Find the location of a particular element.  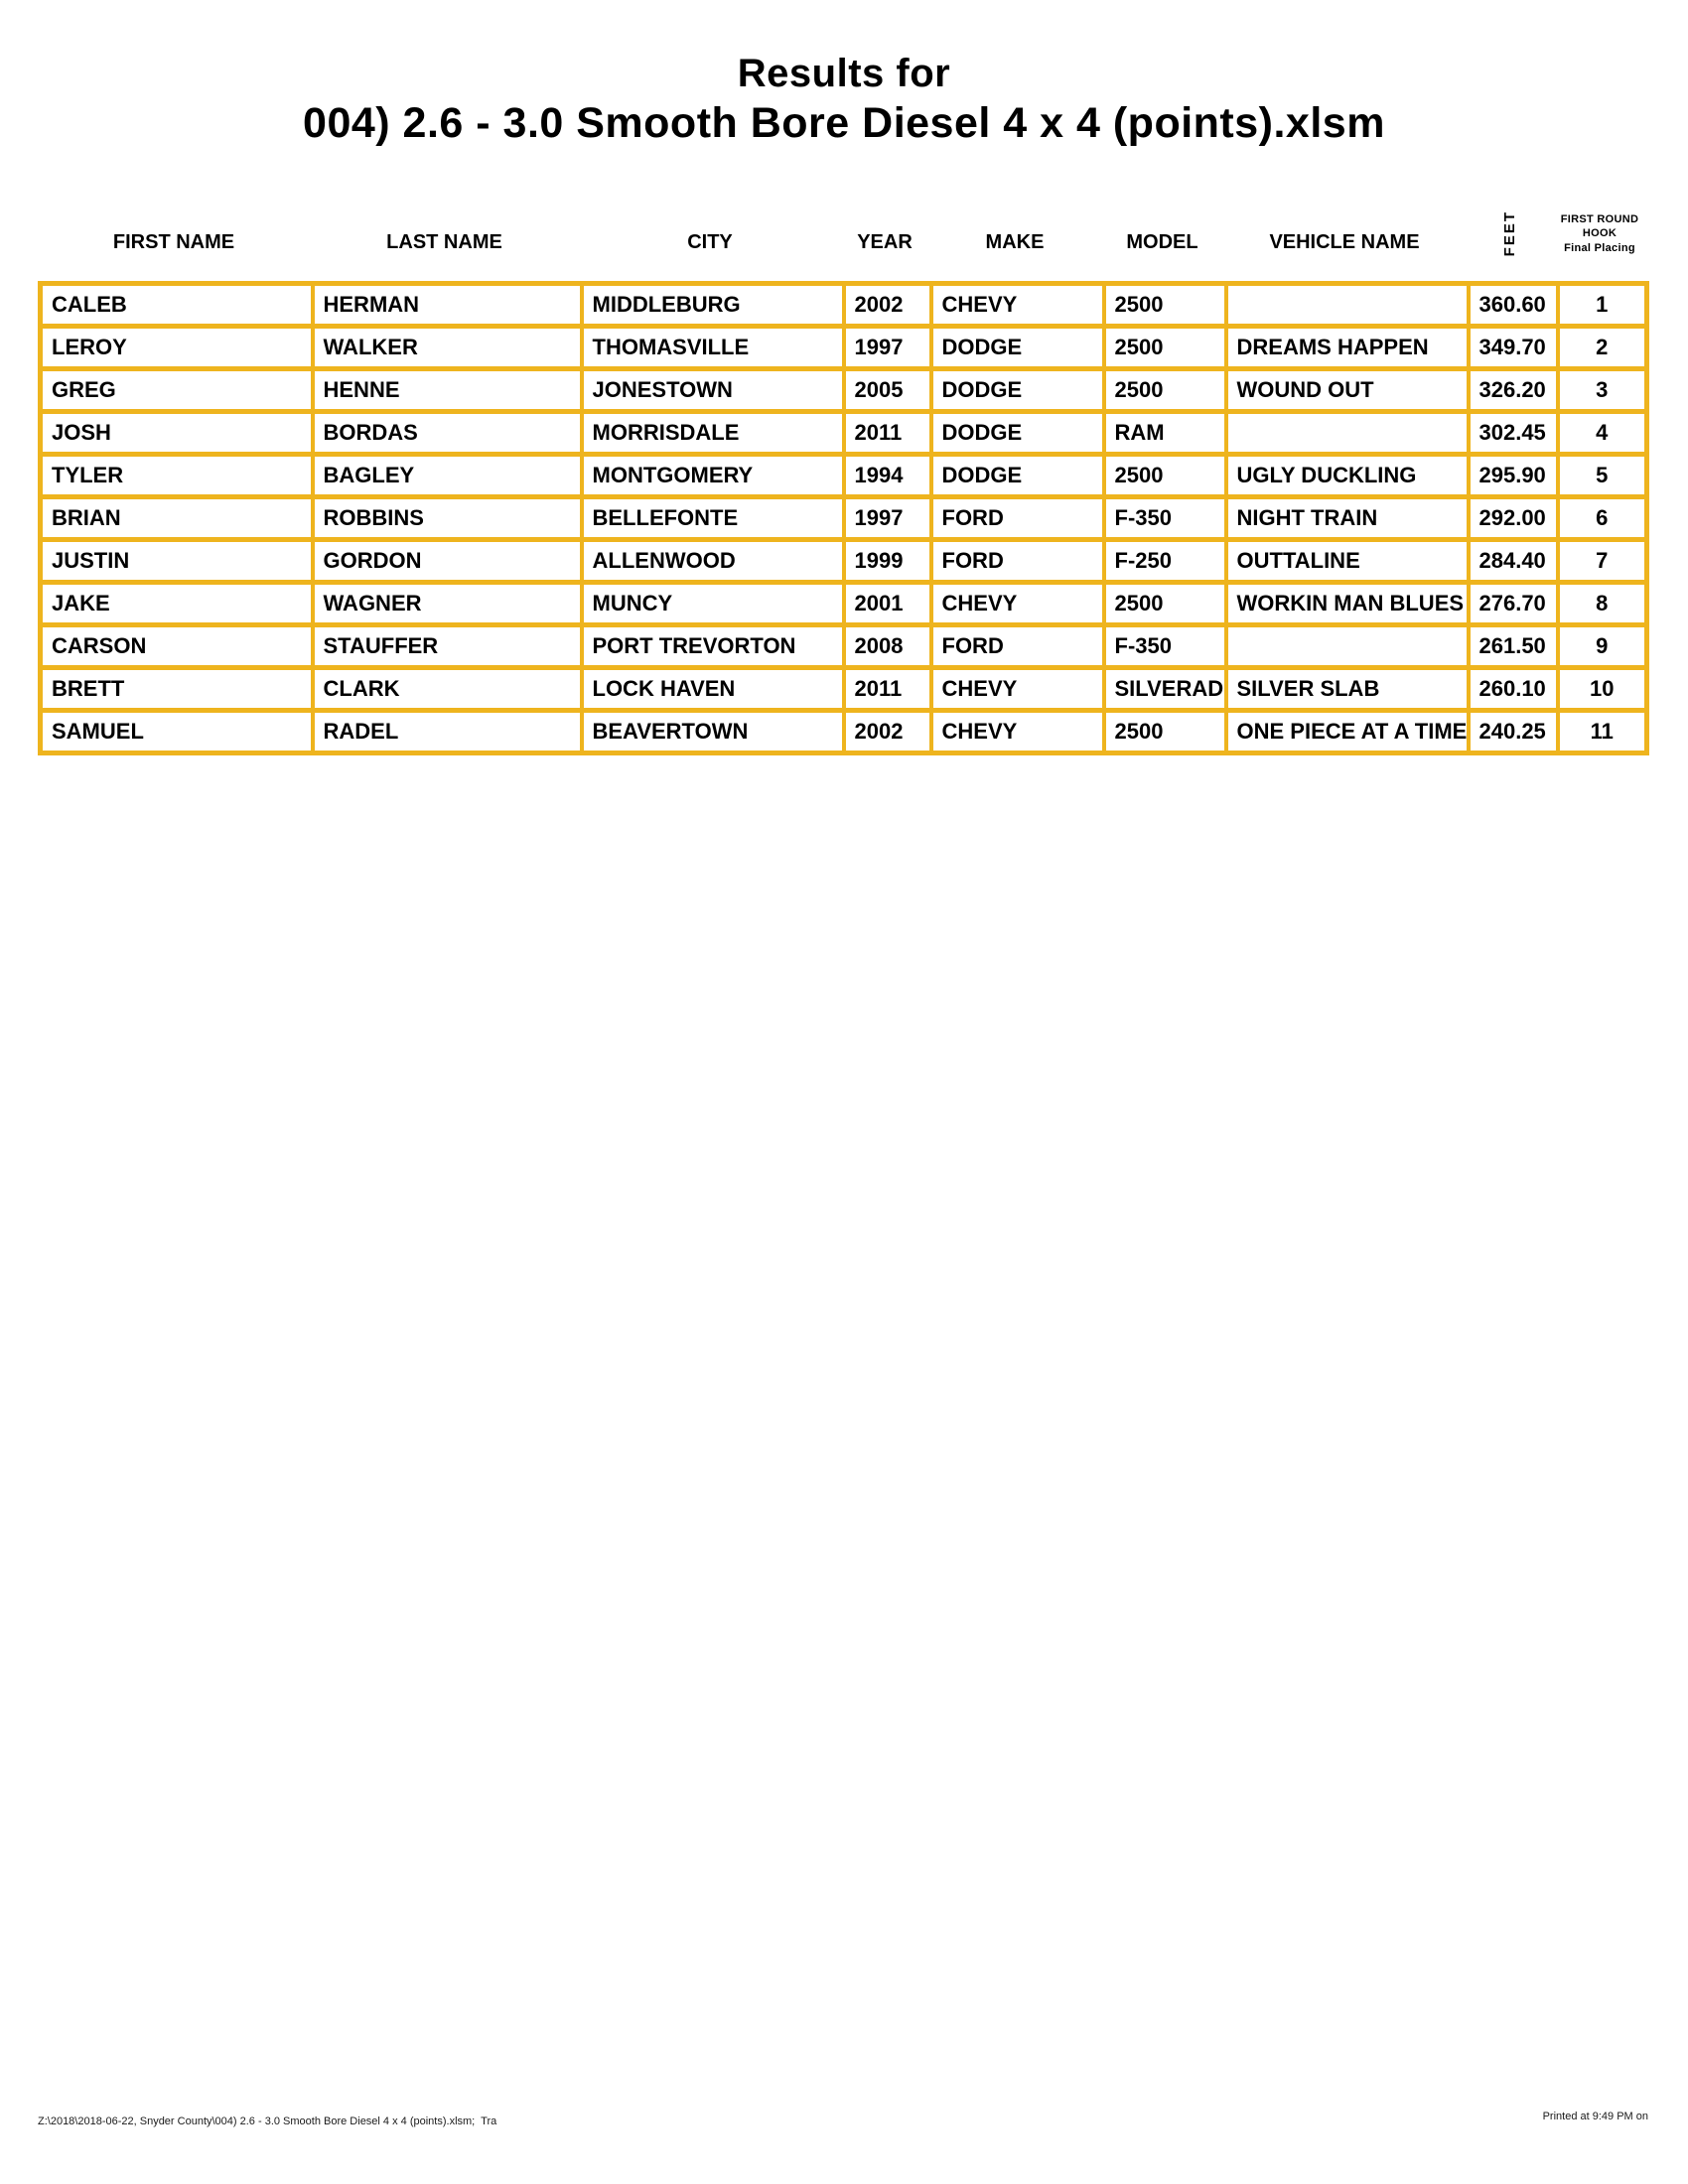

cell-feet: 260.10 is located at coordinates (1513, 689).